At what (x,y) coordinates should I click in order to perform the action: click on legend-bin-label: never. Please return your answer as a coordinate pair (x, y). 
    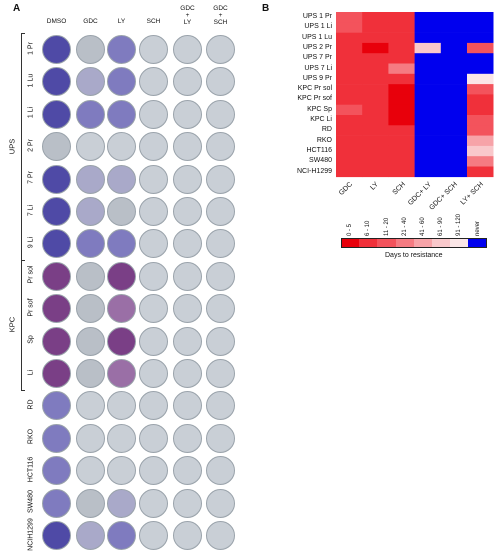
    Looking at the image, I should click on (477, 228).